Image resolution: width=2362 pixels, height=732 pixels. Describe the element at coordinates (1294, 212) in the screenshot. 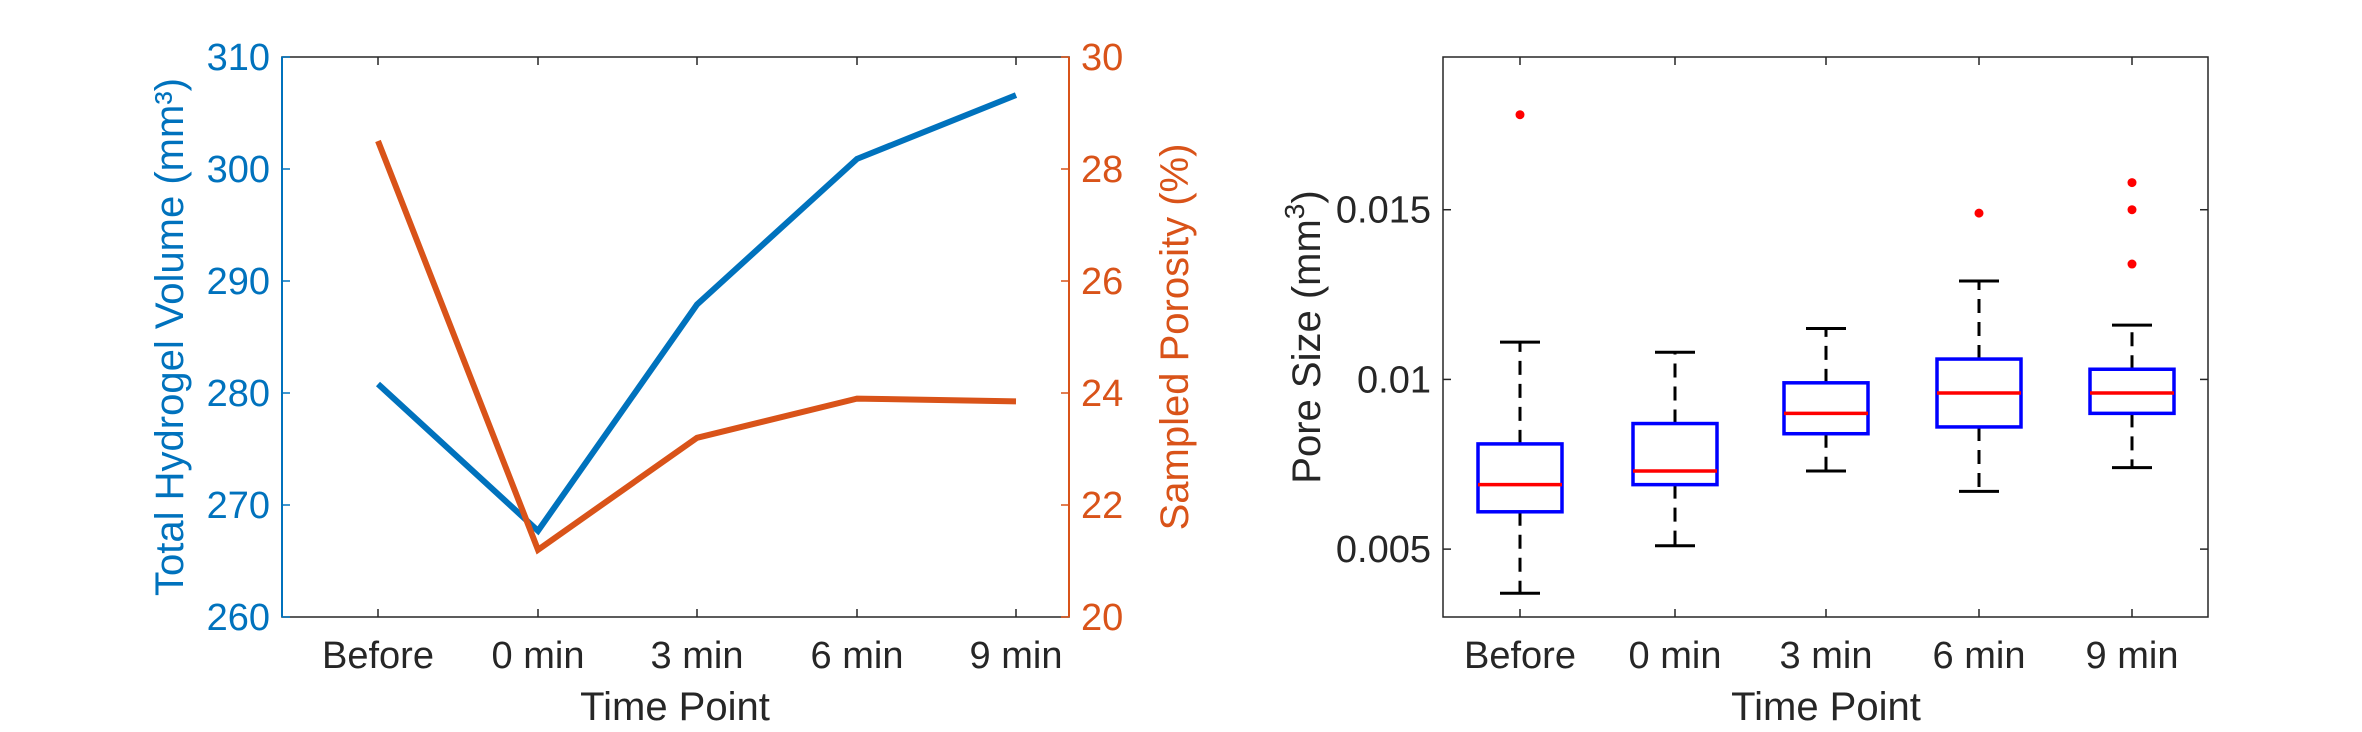

I see `box-plot-y-axis-title-superscript: 3` at that location.